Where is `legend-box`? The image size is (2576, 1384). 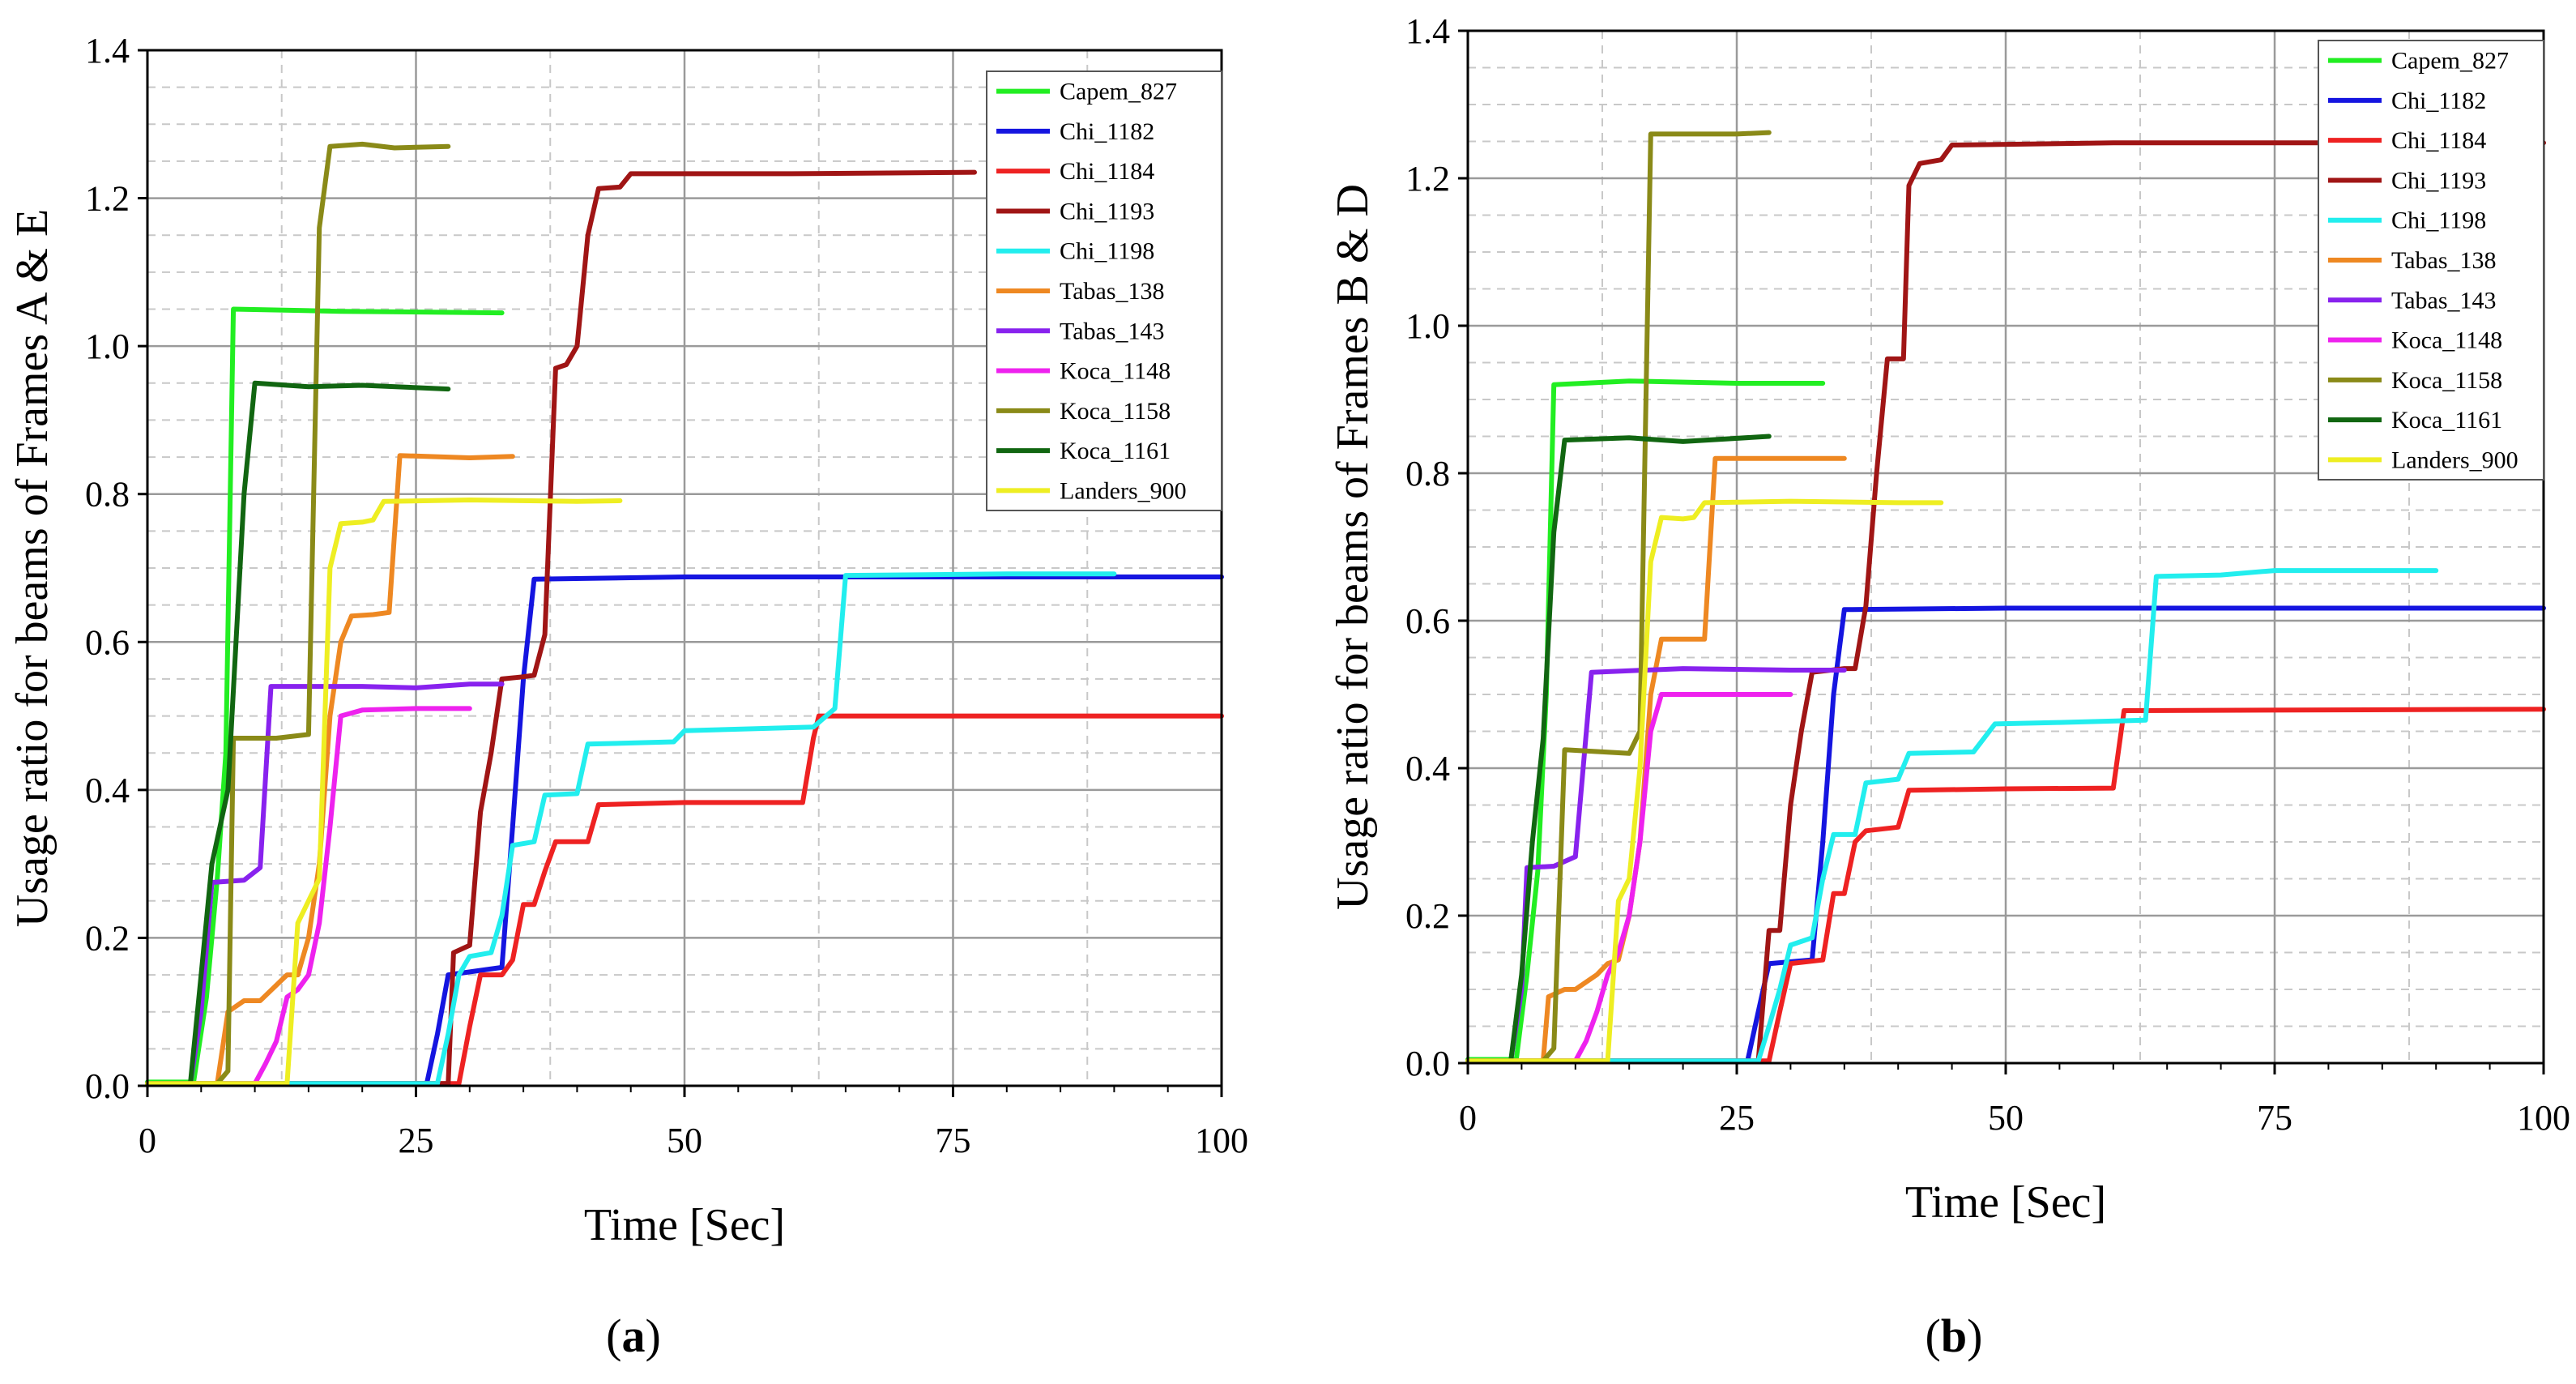 legend-box is located at coordinates (1104, 290).